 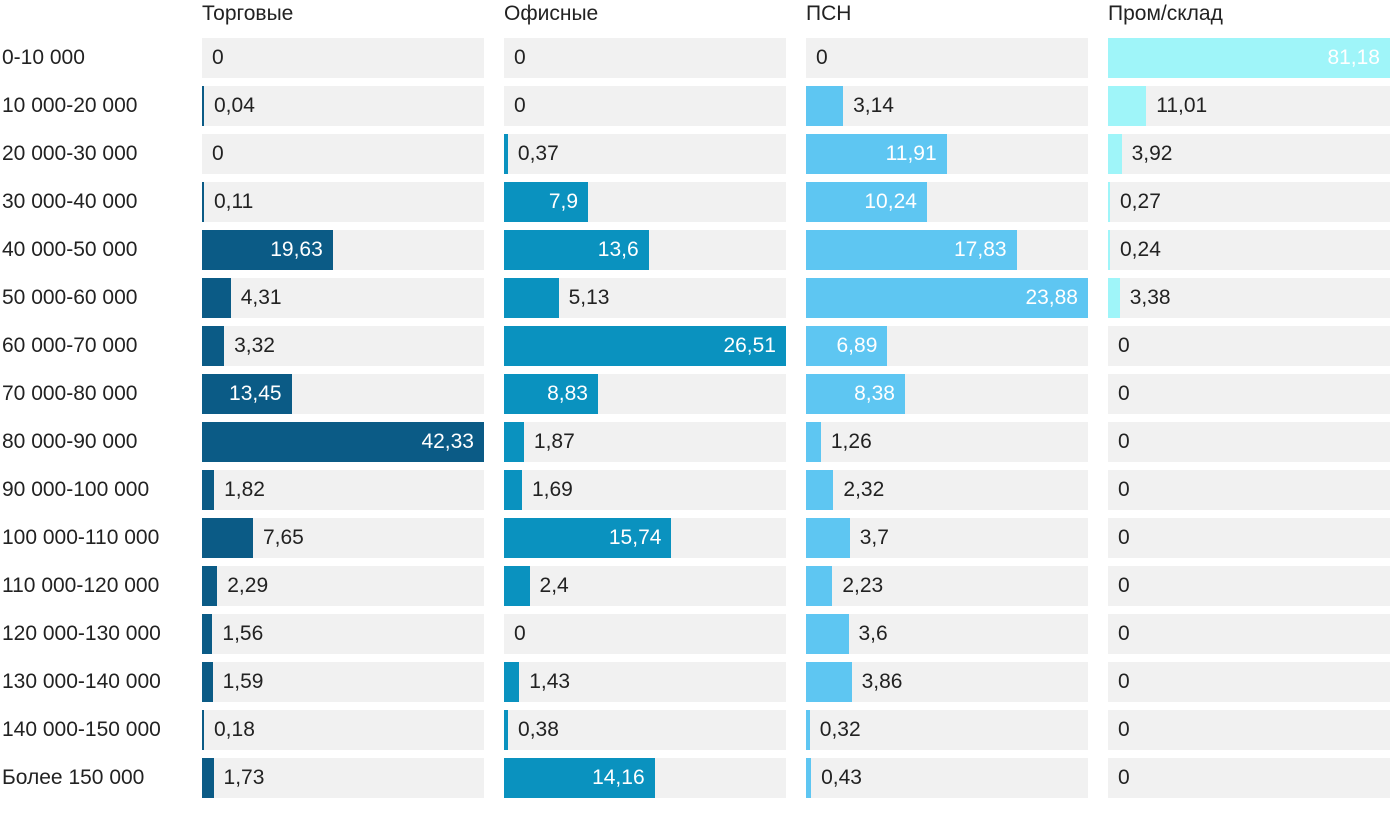 I want to click on row-label: 130 000-140 000, so click(x=81, y=681).